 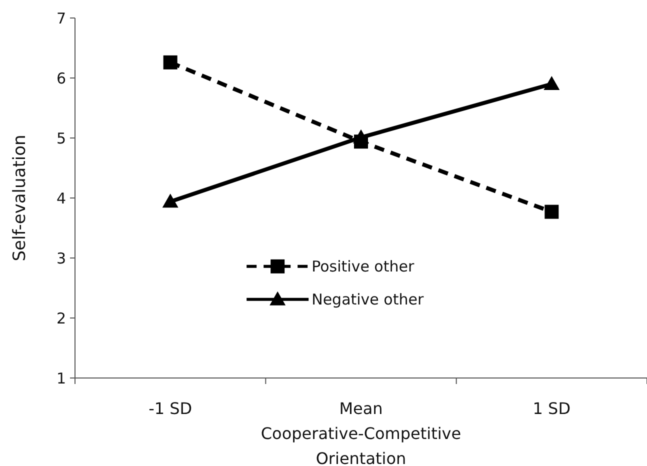 What do you see at coordinates (61, 378) in the screenshot?
I see `y-tick-label: 1` at bounding box center [61, 378].